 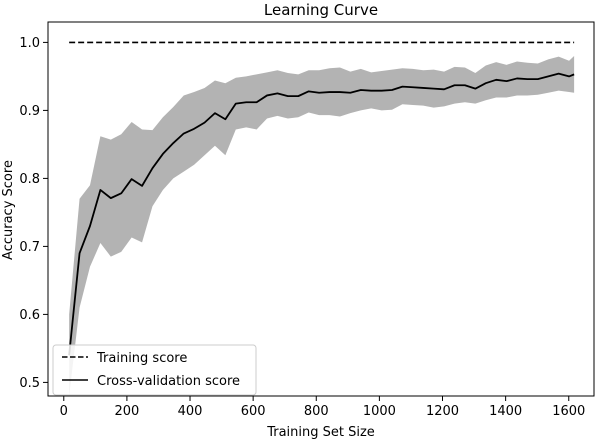 What do you see at coordinates (29, 247) in the screenshot?
I see `y-tick-label: 0.7` at bounding box center [29, 247].